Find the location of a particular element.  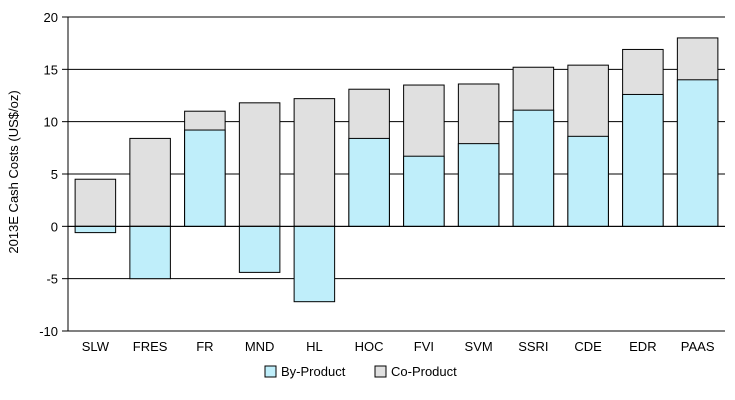

y-tick-label: -5 is located at coordinates (52, 279).